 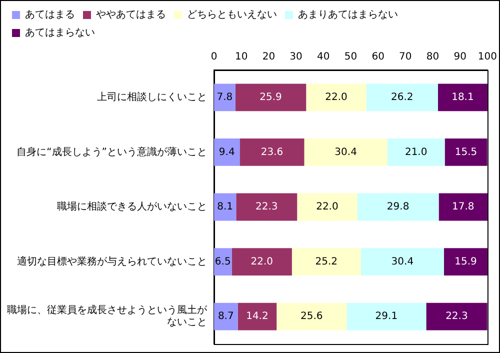 I want to click on data-label: 25.2, so click(x=326, y=262).